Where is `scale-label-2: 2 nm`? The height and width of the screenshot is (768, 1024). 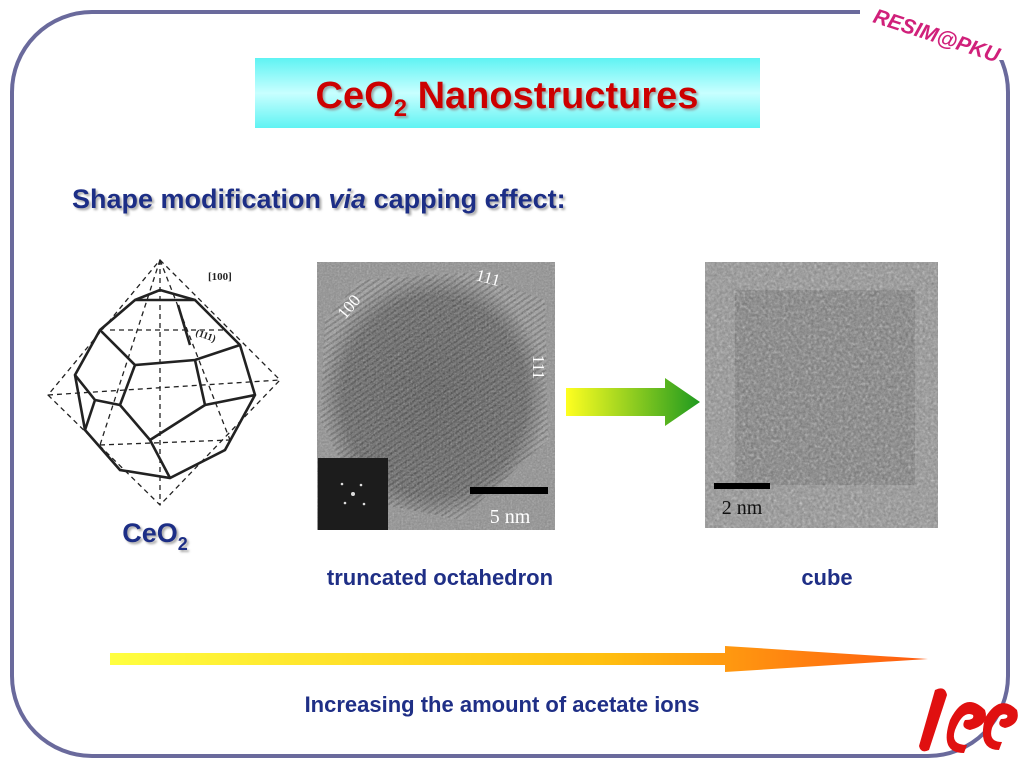
scale-label-2: 2 nm is located at coordinates (742, 508).